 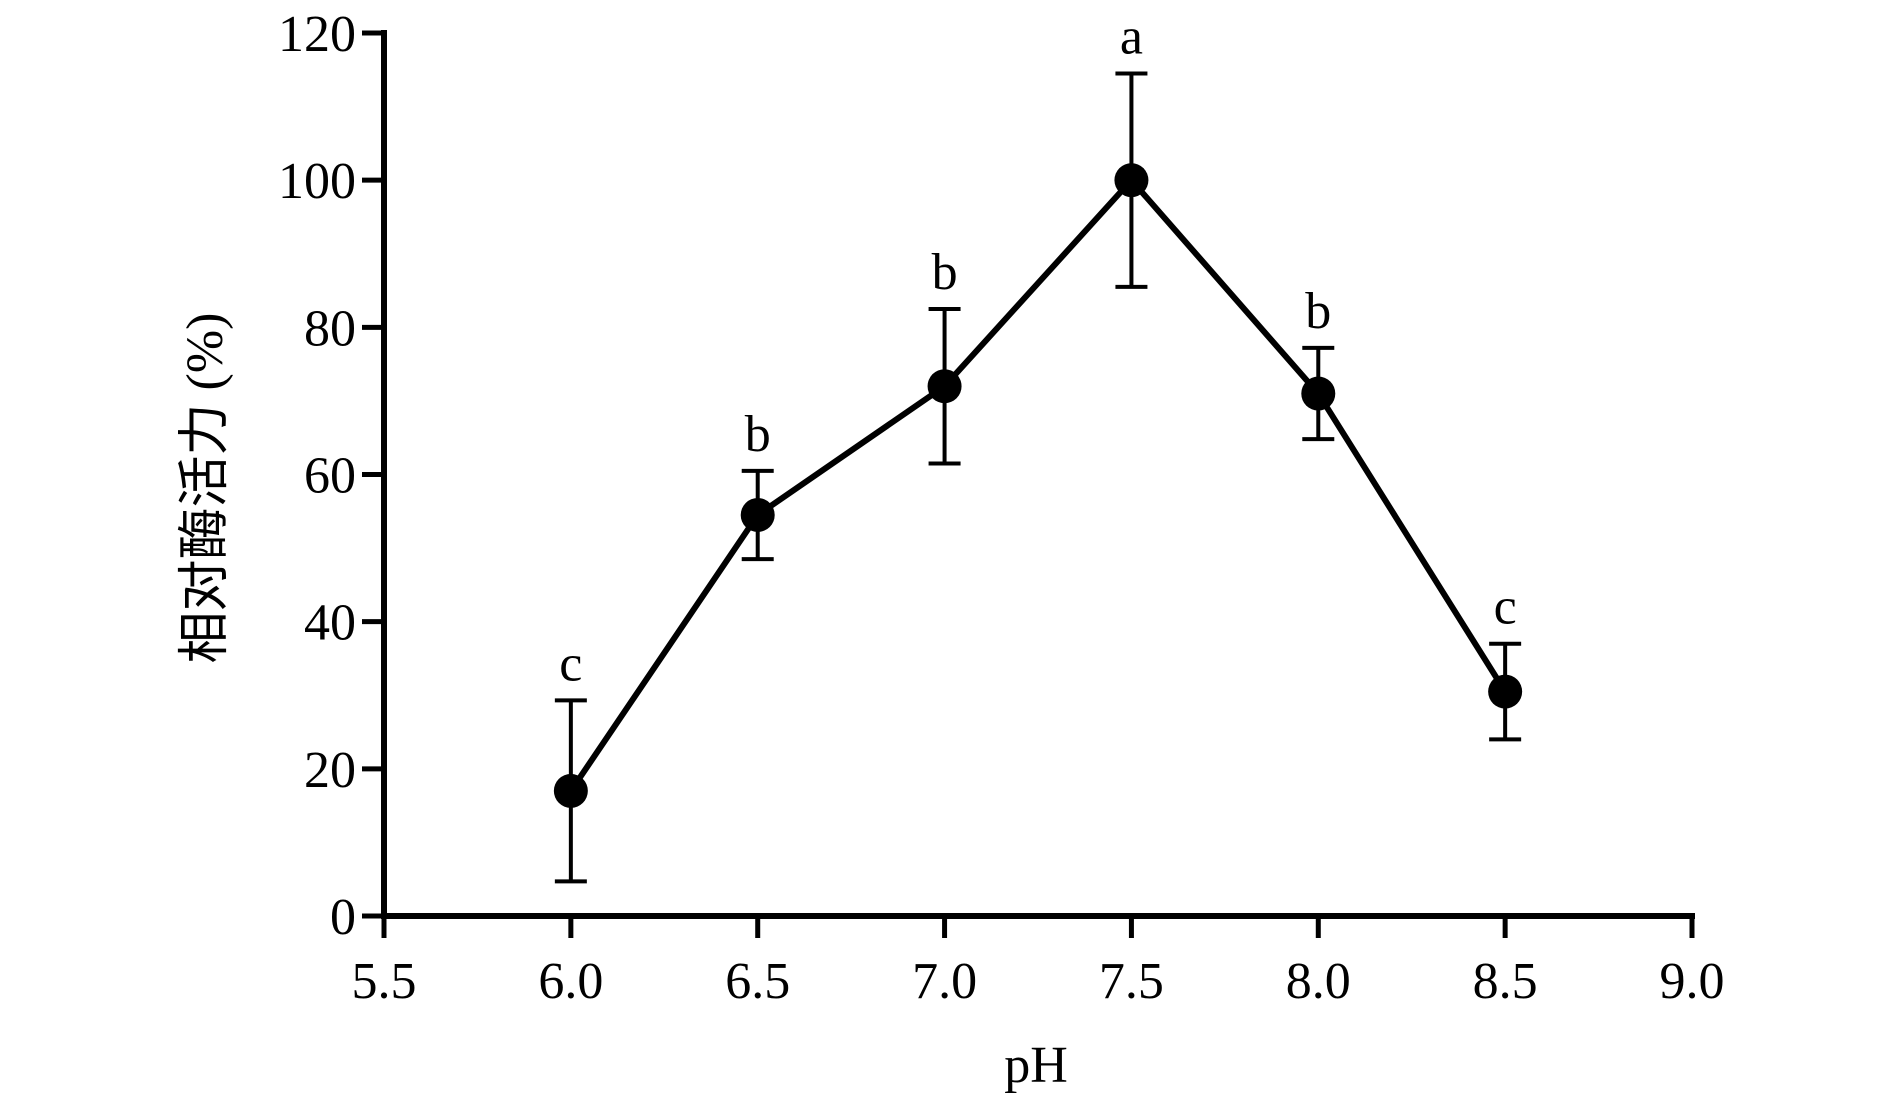 What do you see at coordinates (343, 917) in the screenshot?
I see `y-tick-label: 0` at bounding box center [343, 917].